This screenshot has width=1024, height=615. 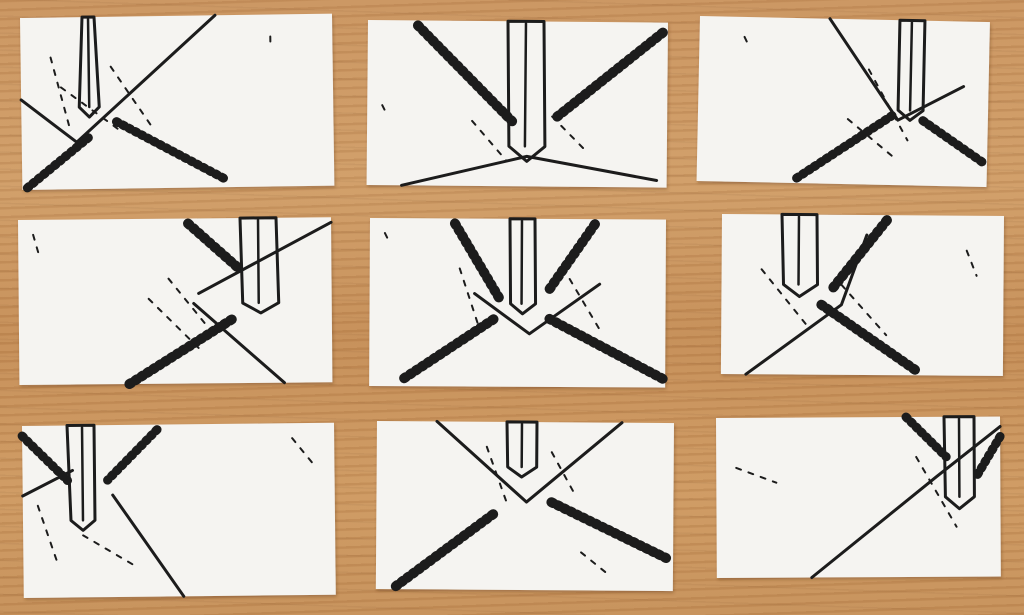 What do you see at coordinates (860, 496) in the screenshot?
I see `card-r3-c3` at bounding box center [860, 496].